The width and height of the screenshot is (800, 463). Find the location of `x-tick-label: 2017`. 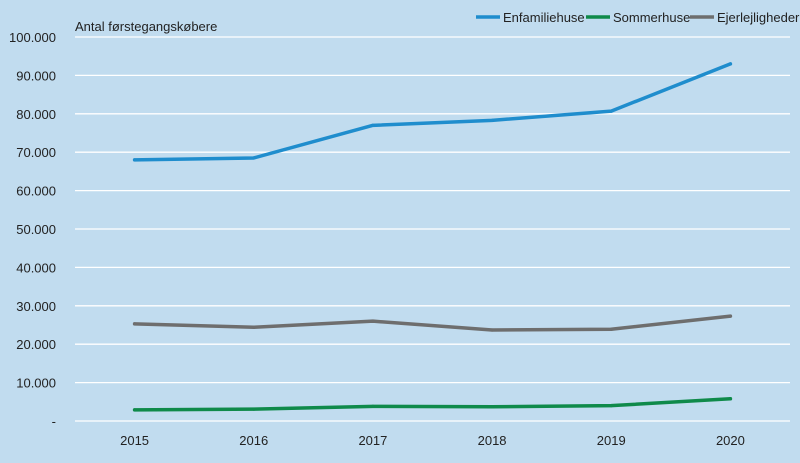

x-tick-label: 2017 is located at coordinates (372, 440).